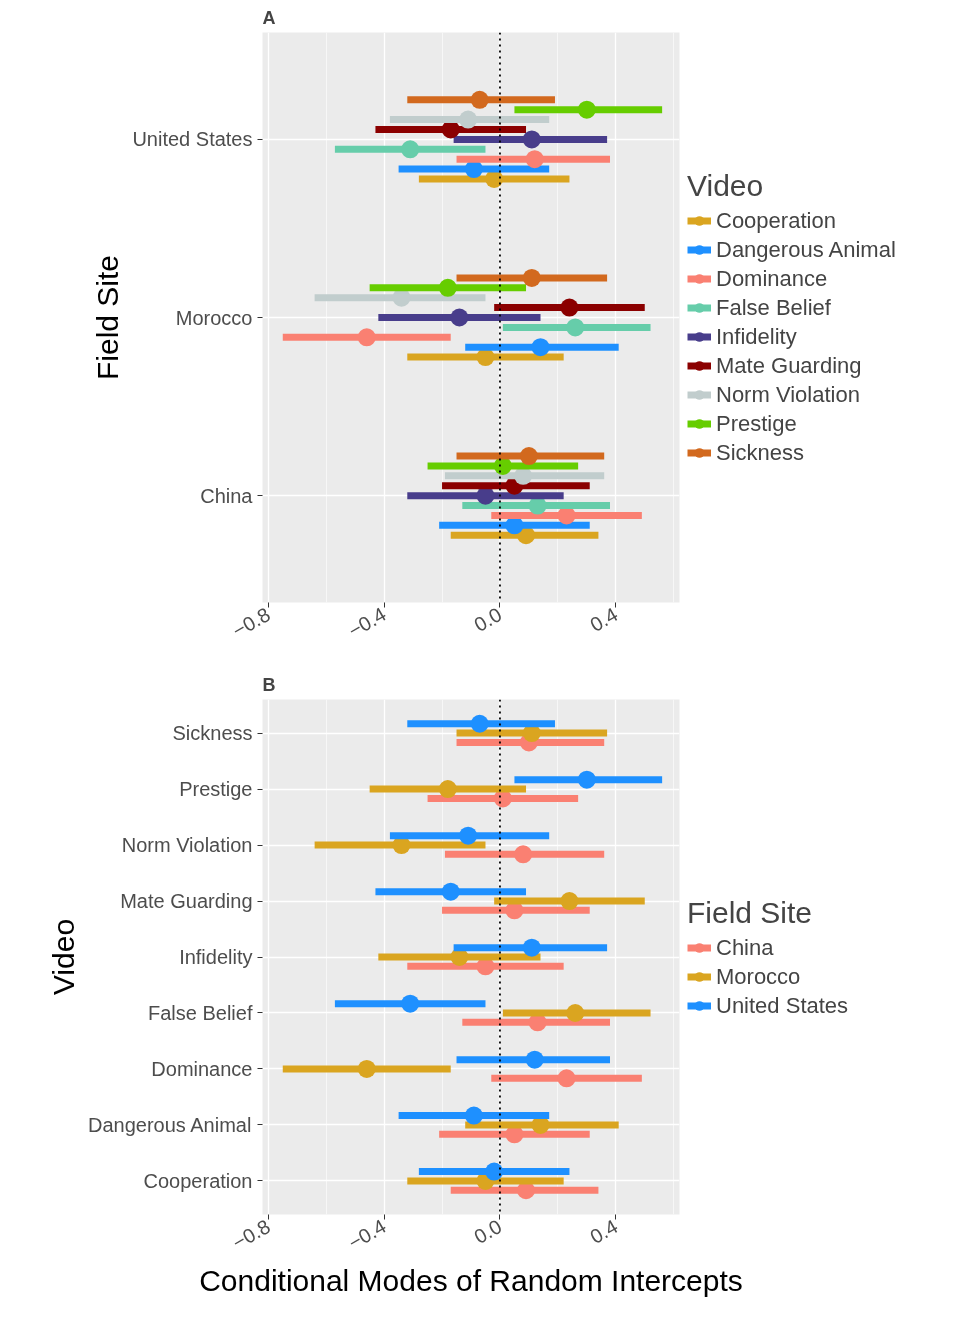 The image size is (964, 1332). Describe the element at coordinates (471, 1281) in the screenshot. I see `x-axis-title: Conditional Modes of Random Intercepts` at that location.